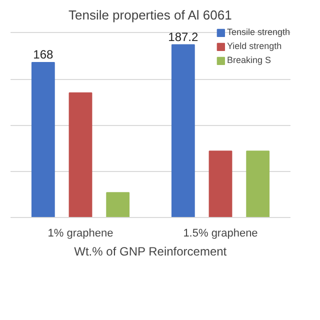 The height and width of the screenshot is (320, 320). Describe the element at coordinates (254, 46) in the screenshot. I see `legend-label: Yield strength` at that location.